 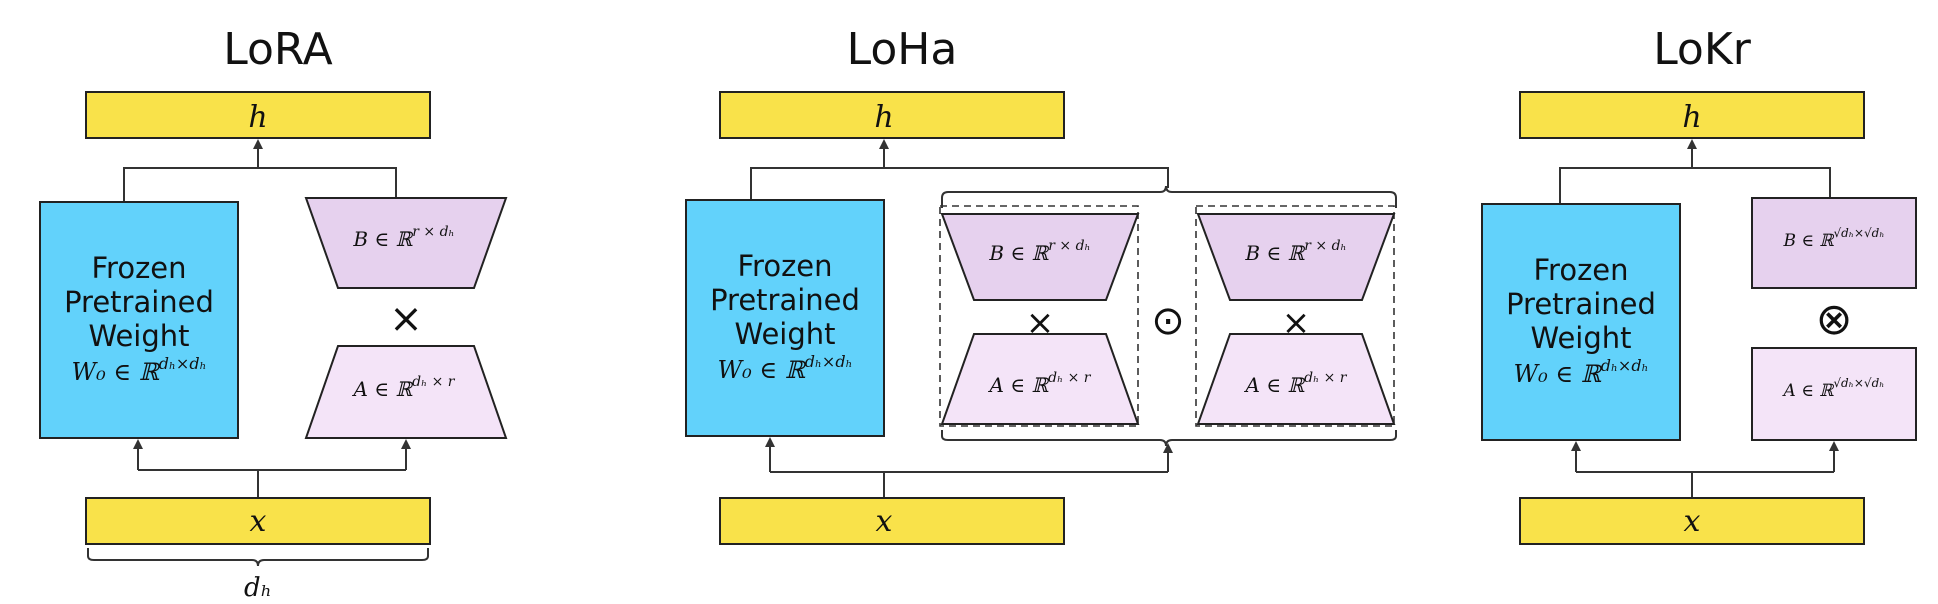 I want to click on lora-b-label: B ∈ ℝr × dₕ, so click(x=403, y=237).